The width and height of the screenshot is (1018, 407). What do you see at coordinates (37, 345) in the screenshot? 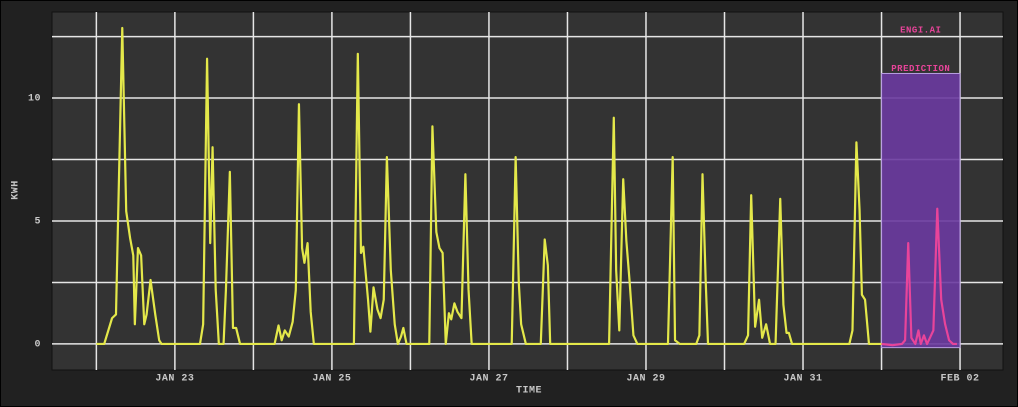
I see `y-tick-label: 0` at bounding box center [37, 345].